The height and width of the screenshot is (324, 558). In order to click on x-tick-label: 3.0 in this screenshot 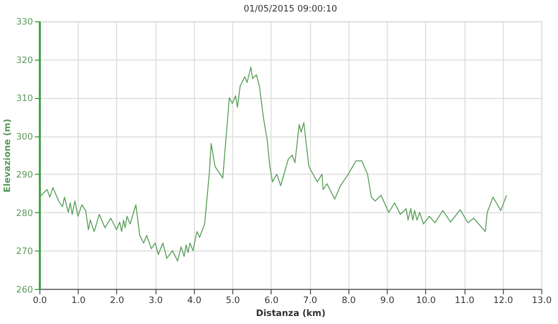, I will do `click(156, 301)`.